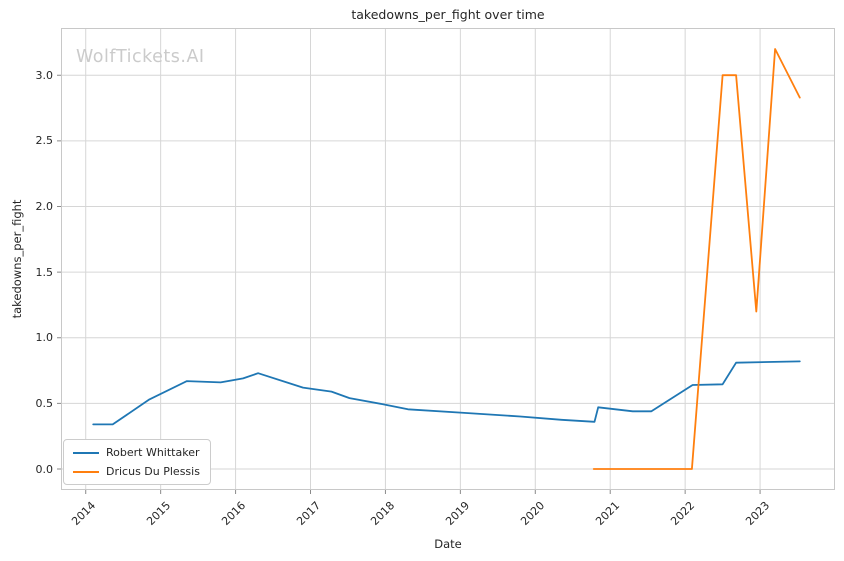  I want to click on chart-title: takedowns_per_fight over time, so click(448, 14).